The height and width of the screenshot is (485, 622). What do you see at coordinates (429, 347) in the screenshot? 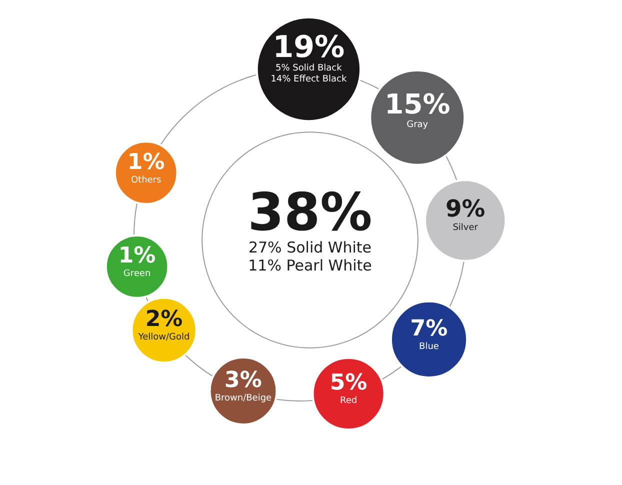
I see `category-label: Blue` at bounding box center [429, 347].